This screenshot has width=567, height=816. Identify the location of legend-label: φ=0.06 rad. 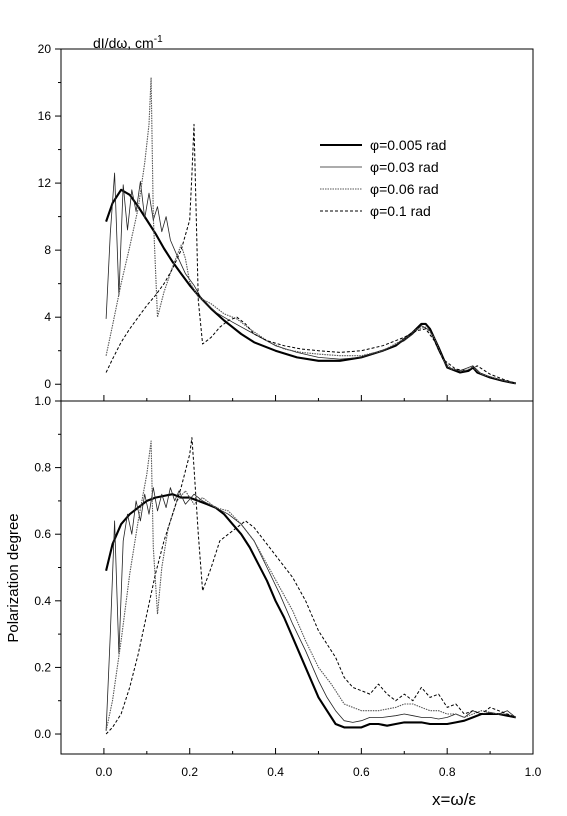
(404, 189).